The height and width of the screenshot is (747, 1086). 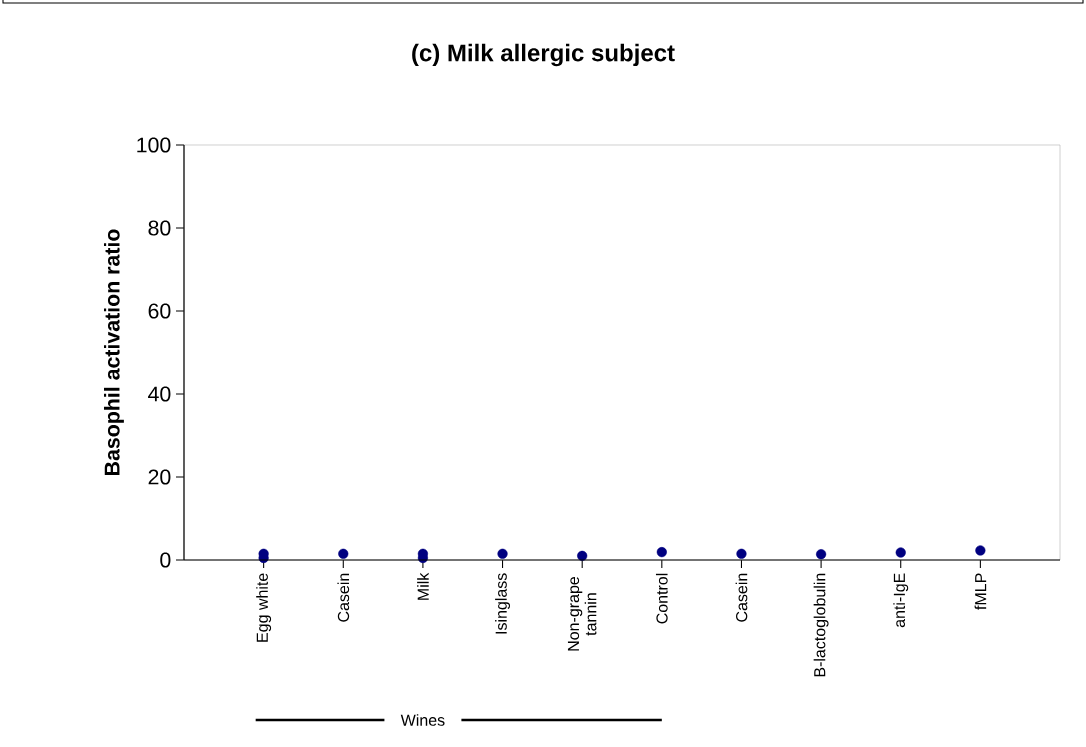 What do you see at coordinates (159, 228) in the screenshot?
I see `y-tick-label: 80` at bounding box center [159, 228].